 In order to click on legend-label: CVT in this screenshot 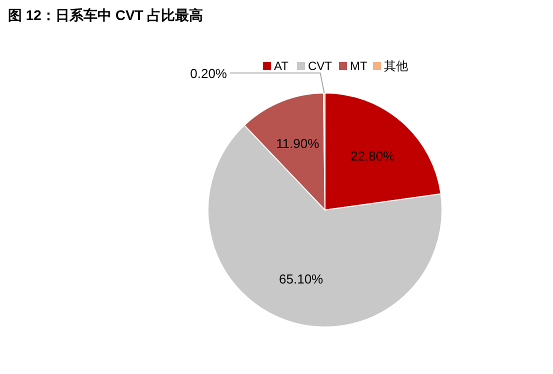, I will do `click(320, 66)`.